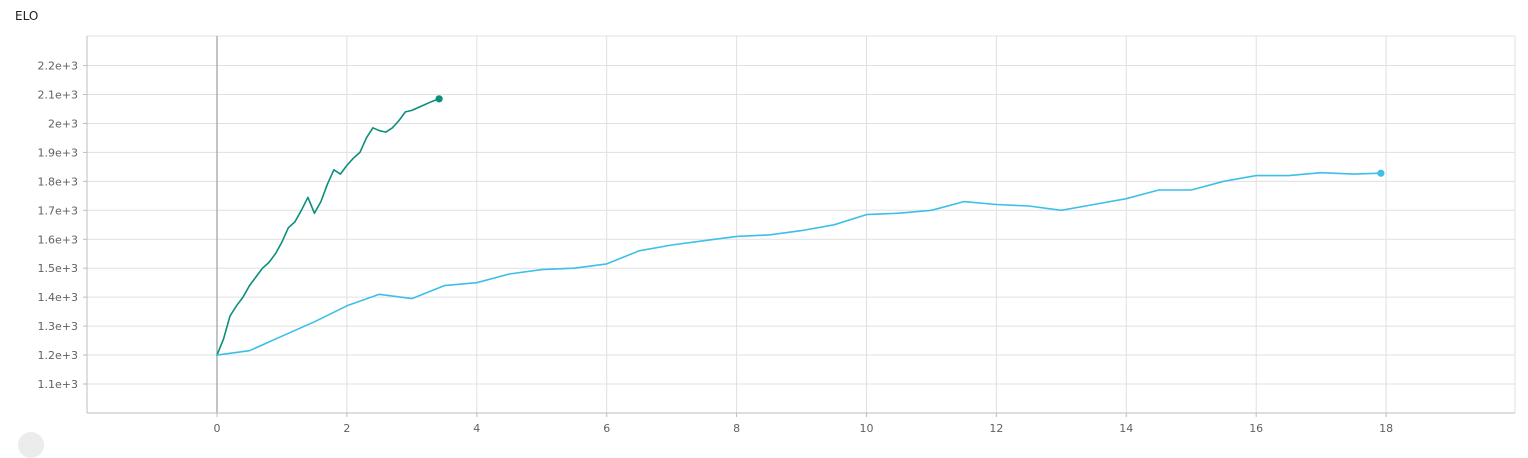  Describe the element at coordinates (58, 326) in the screenshot. I see `y-tick-label: 1.3e+3` at that location.